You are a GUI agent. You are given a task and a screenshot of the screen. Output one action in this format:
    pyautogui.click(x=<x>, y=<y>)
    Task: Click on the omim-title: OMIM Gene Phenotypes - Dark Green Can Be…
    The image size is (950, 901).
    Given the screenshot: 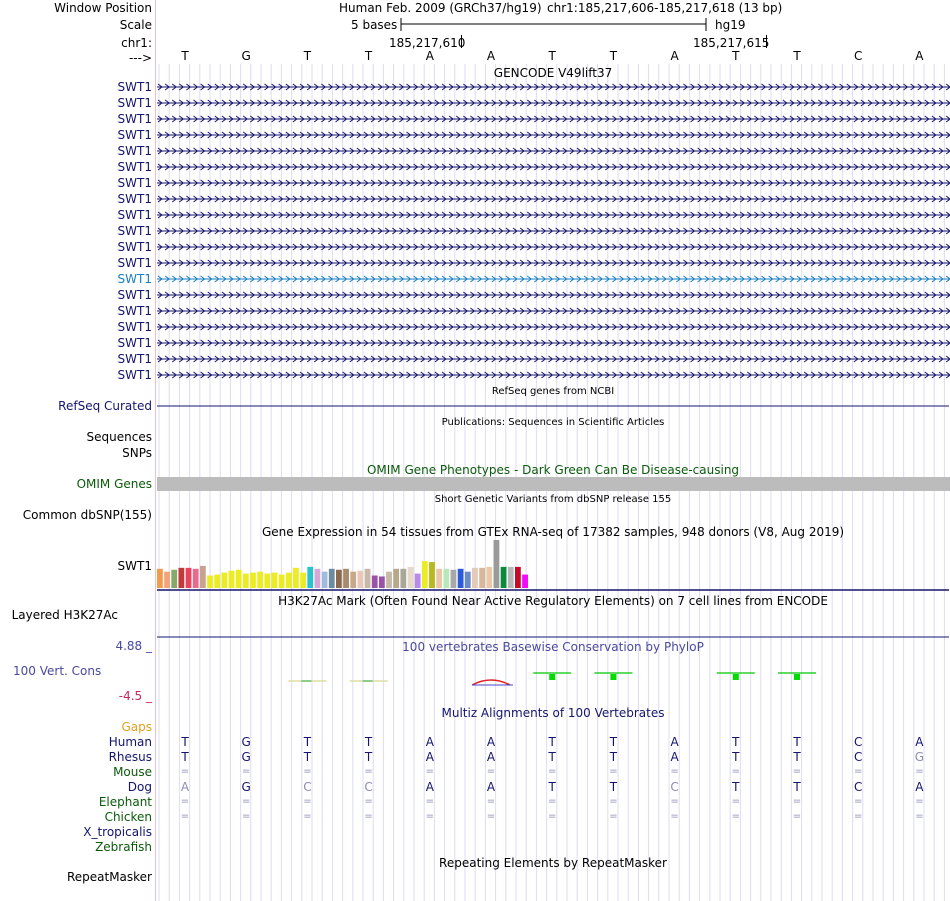 What is the action you would take?
    pyautogui.click(x=553, y=470)
    